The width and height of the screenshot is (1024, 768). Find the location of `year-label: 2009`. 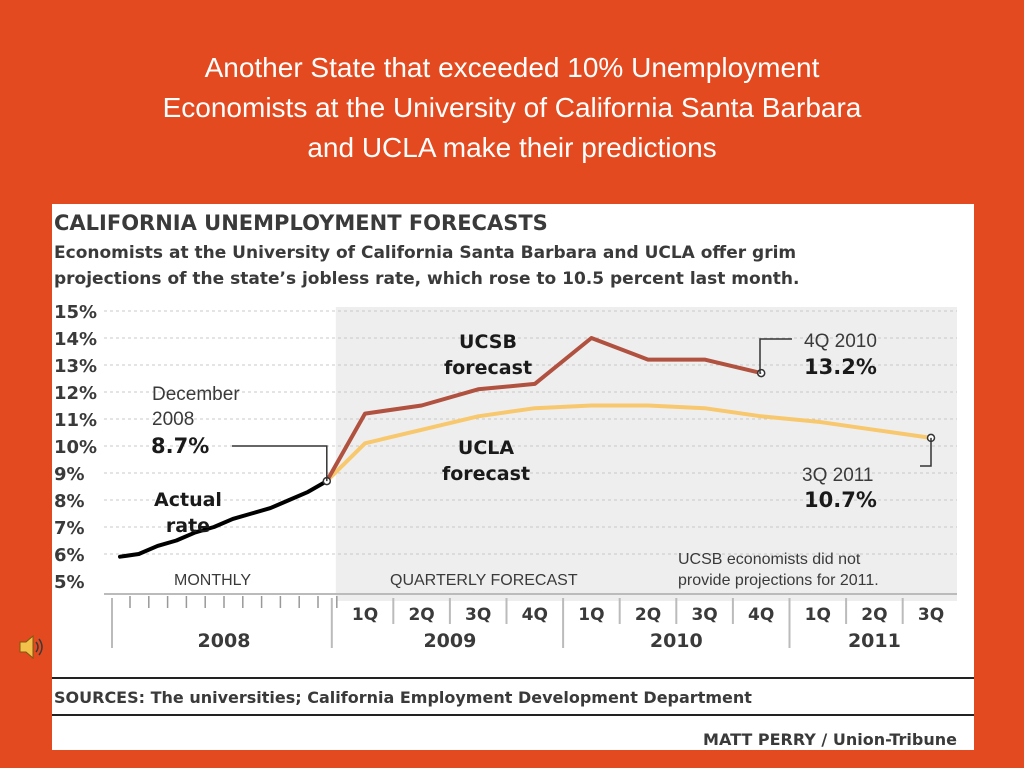

year-label: 2009 is located at coordinates (449, 641).